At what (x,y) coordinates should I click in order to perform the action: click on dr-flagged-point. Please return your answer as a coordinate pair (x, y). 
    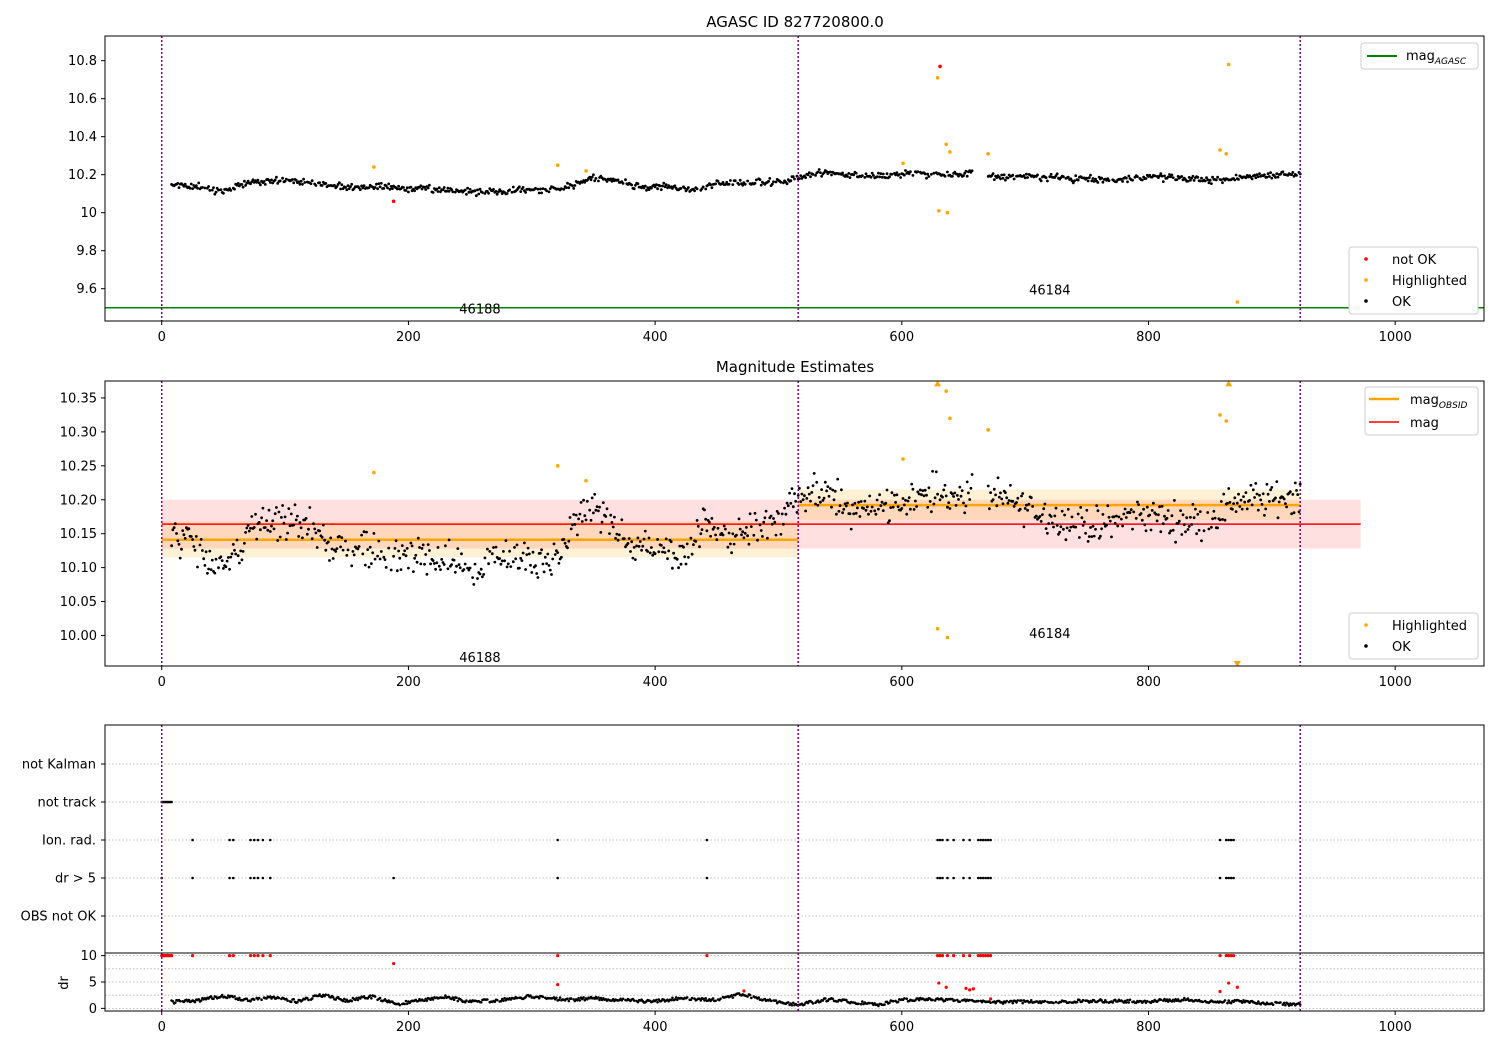
    Looking at the image, I should click on (263, 956).